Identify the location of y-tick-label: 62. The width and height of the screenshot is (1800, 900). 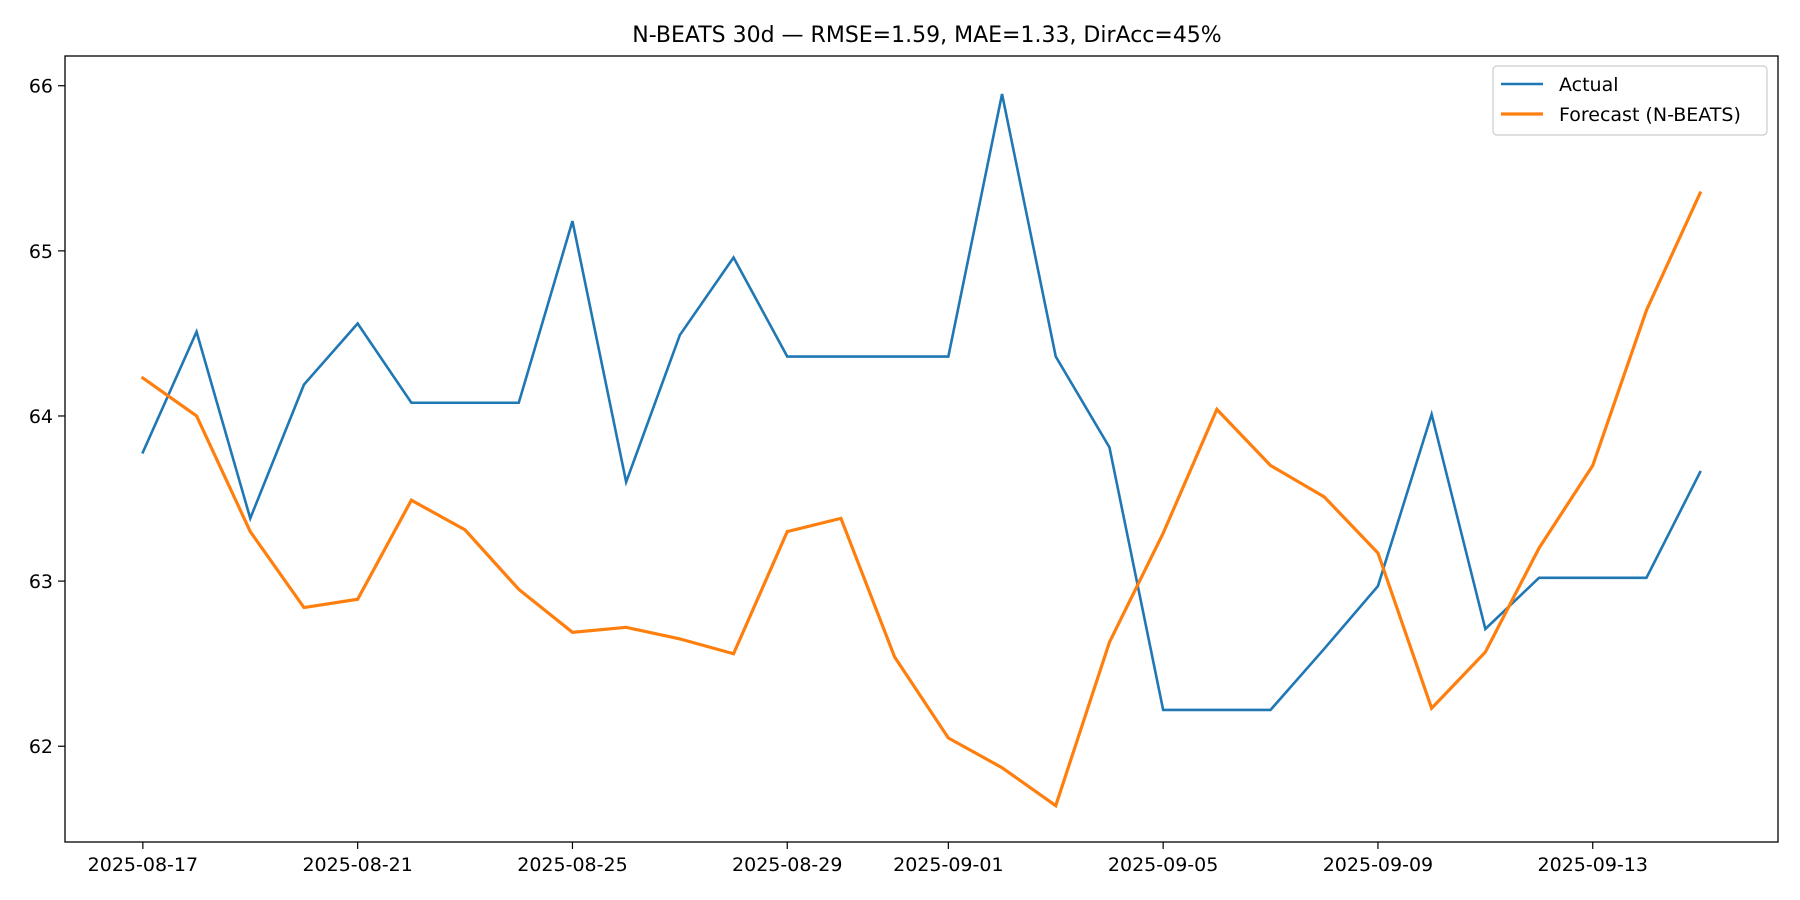
(41, 747).